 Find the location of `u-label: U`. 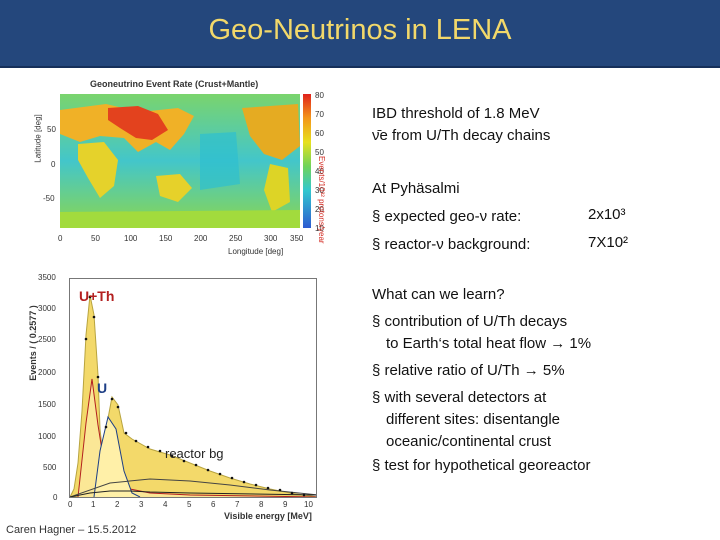

u-label: U is located at coordinates (102, 388).